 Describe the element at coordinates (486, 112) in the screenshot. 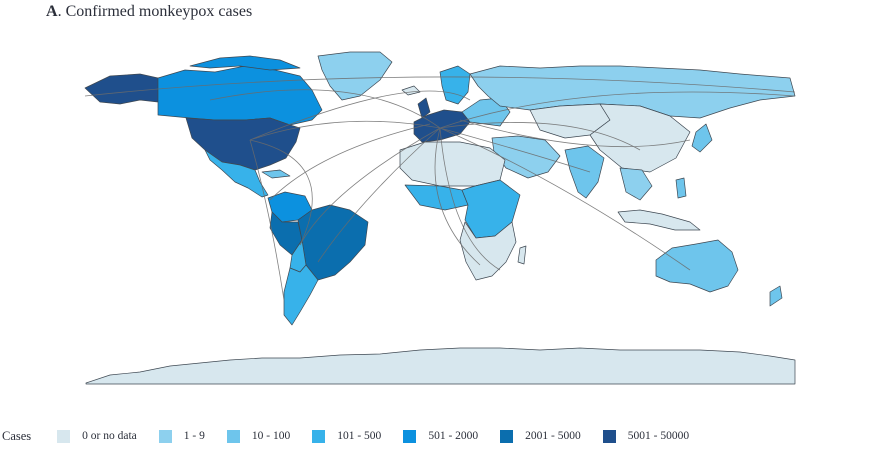

I see `eastern-europe` at that location.